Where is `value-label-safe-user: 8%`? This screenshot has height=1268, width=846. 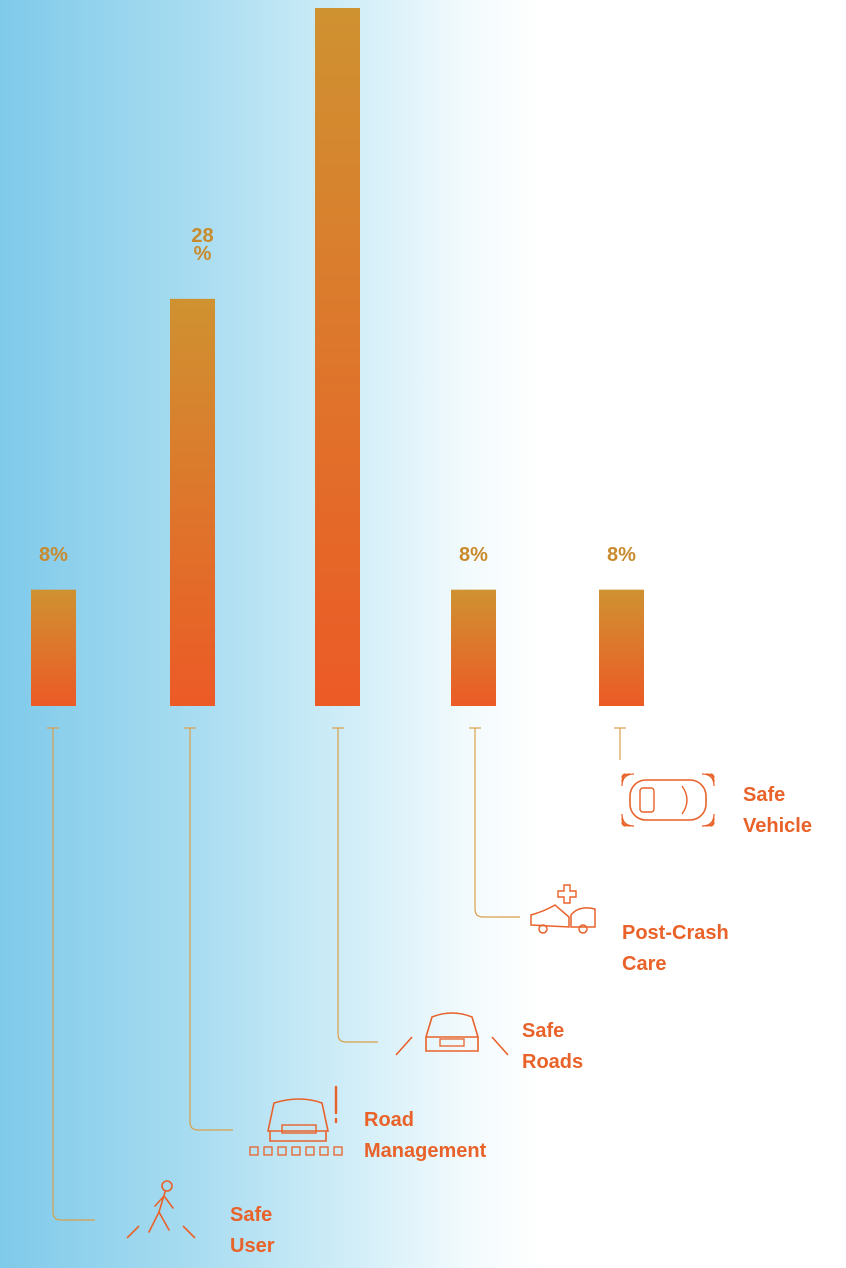 value-label-safe-user: 8% is located at coordinates (53, 554).